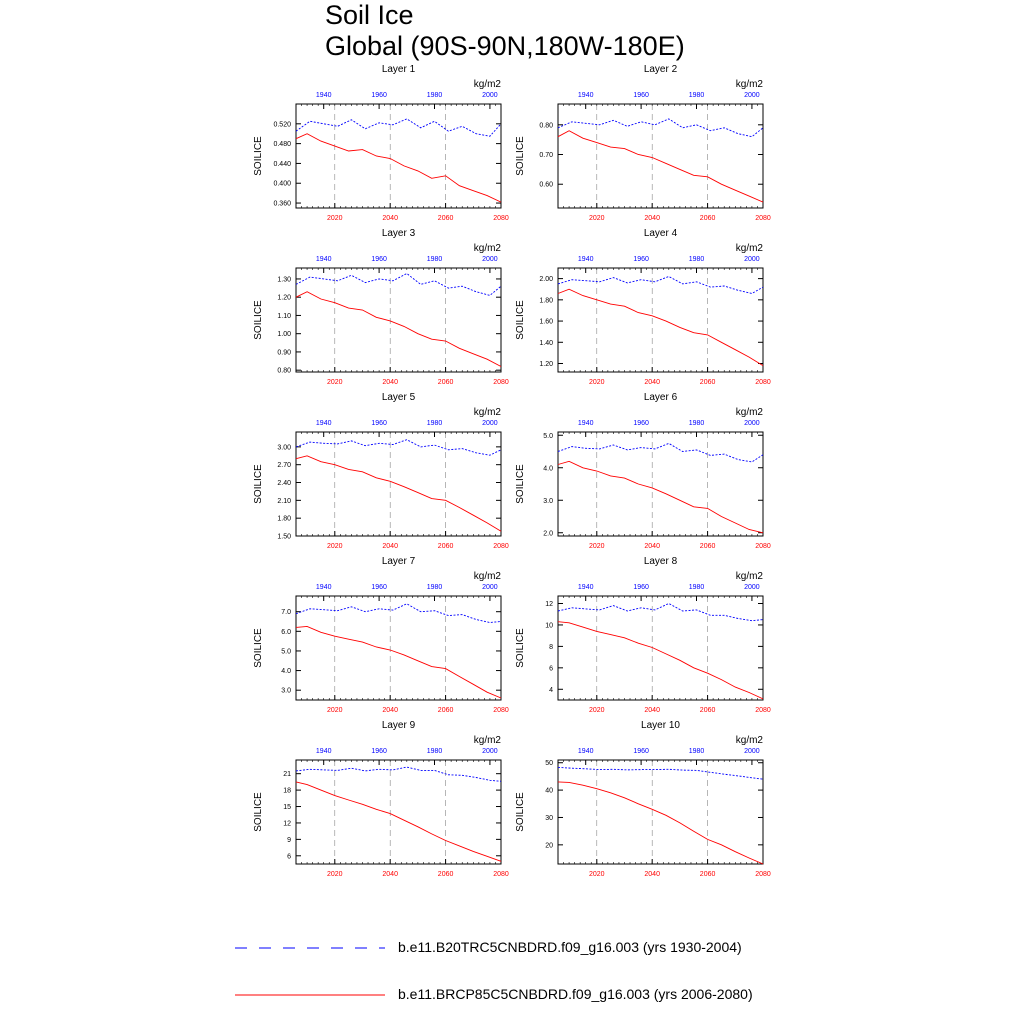  What do you see at coordinates (549, 818) in the screenshot?
I see `layer-10-y-tick-label: 30` at bounding box center [549, 818].